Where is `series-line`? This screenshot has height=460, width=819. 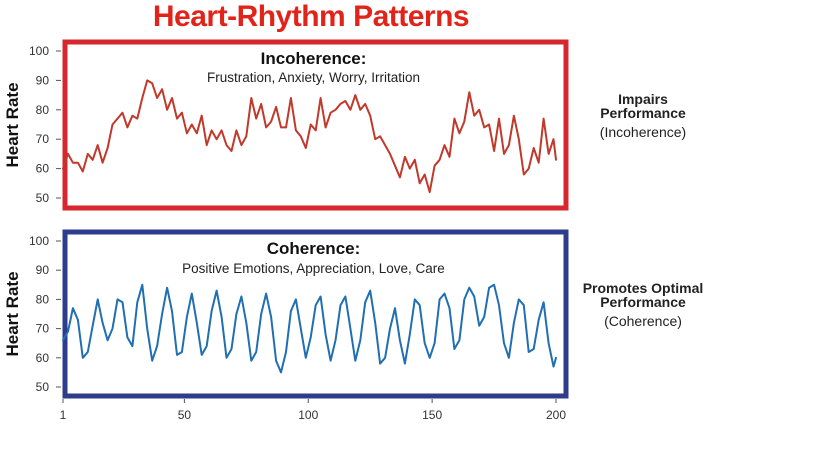 series-line is located at coordinates (309, 328).